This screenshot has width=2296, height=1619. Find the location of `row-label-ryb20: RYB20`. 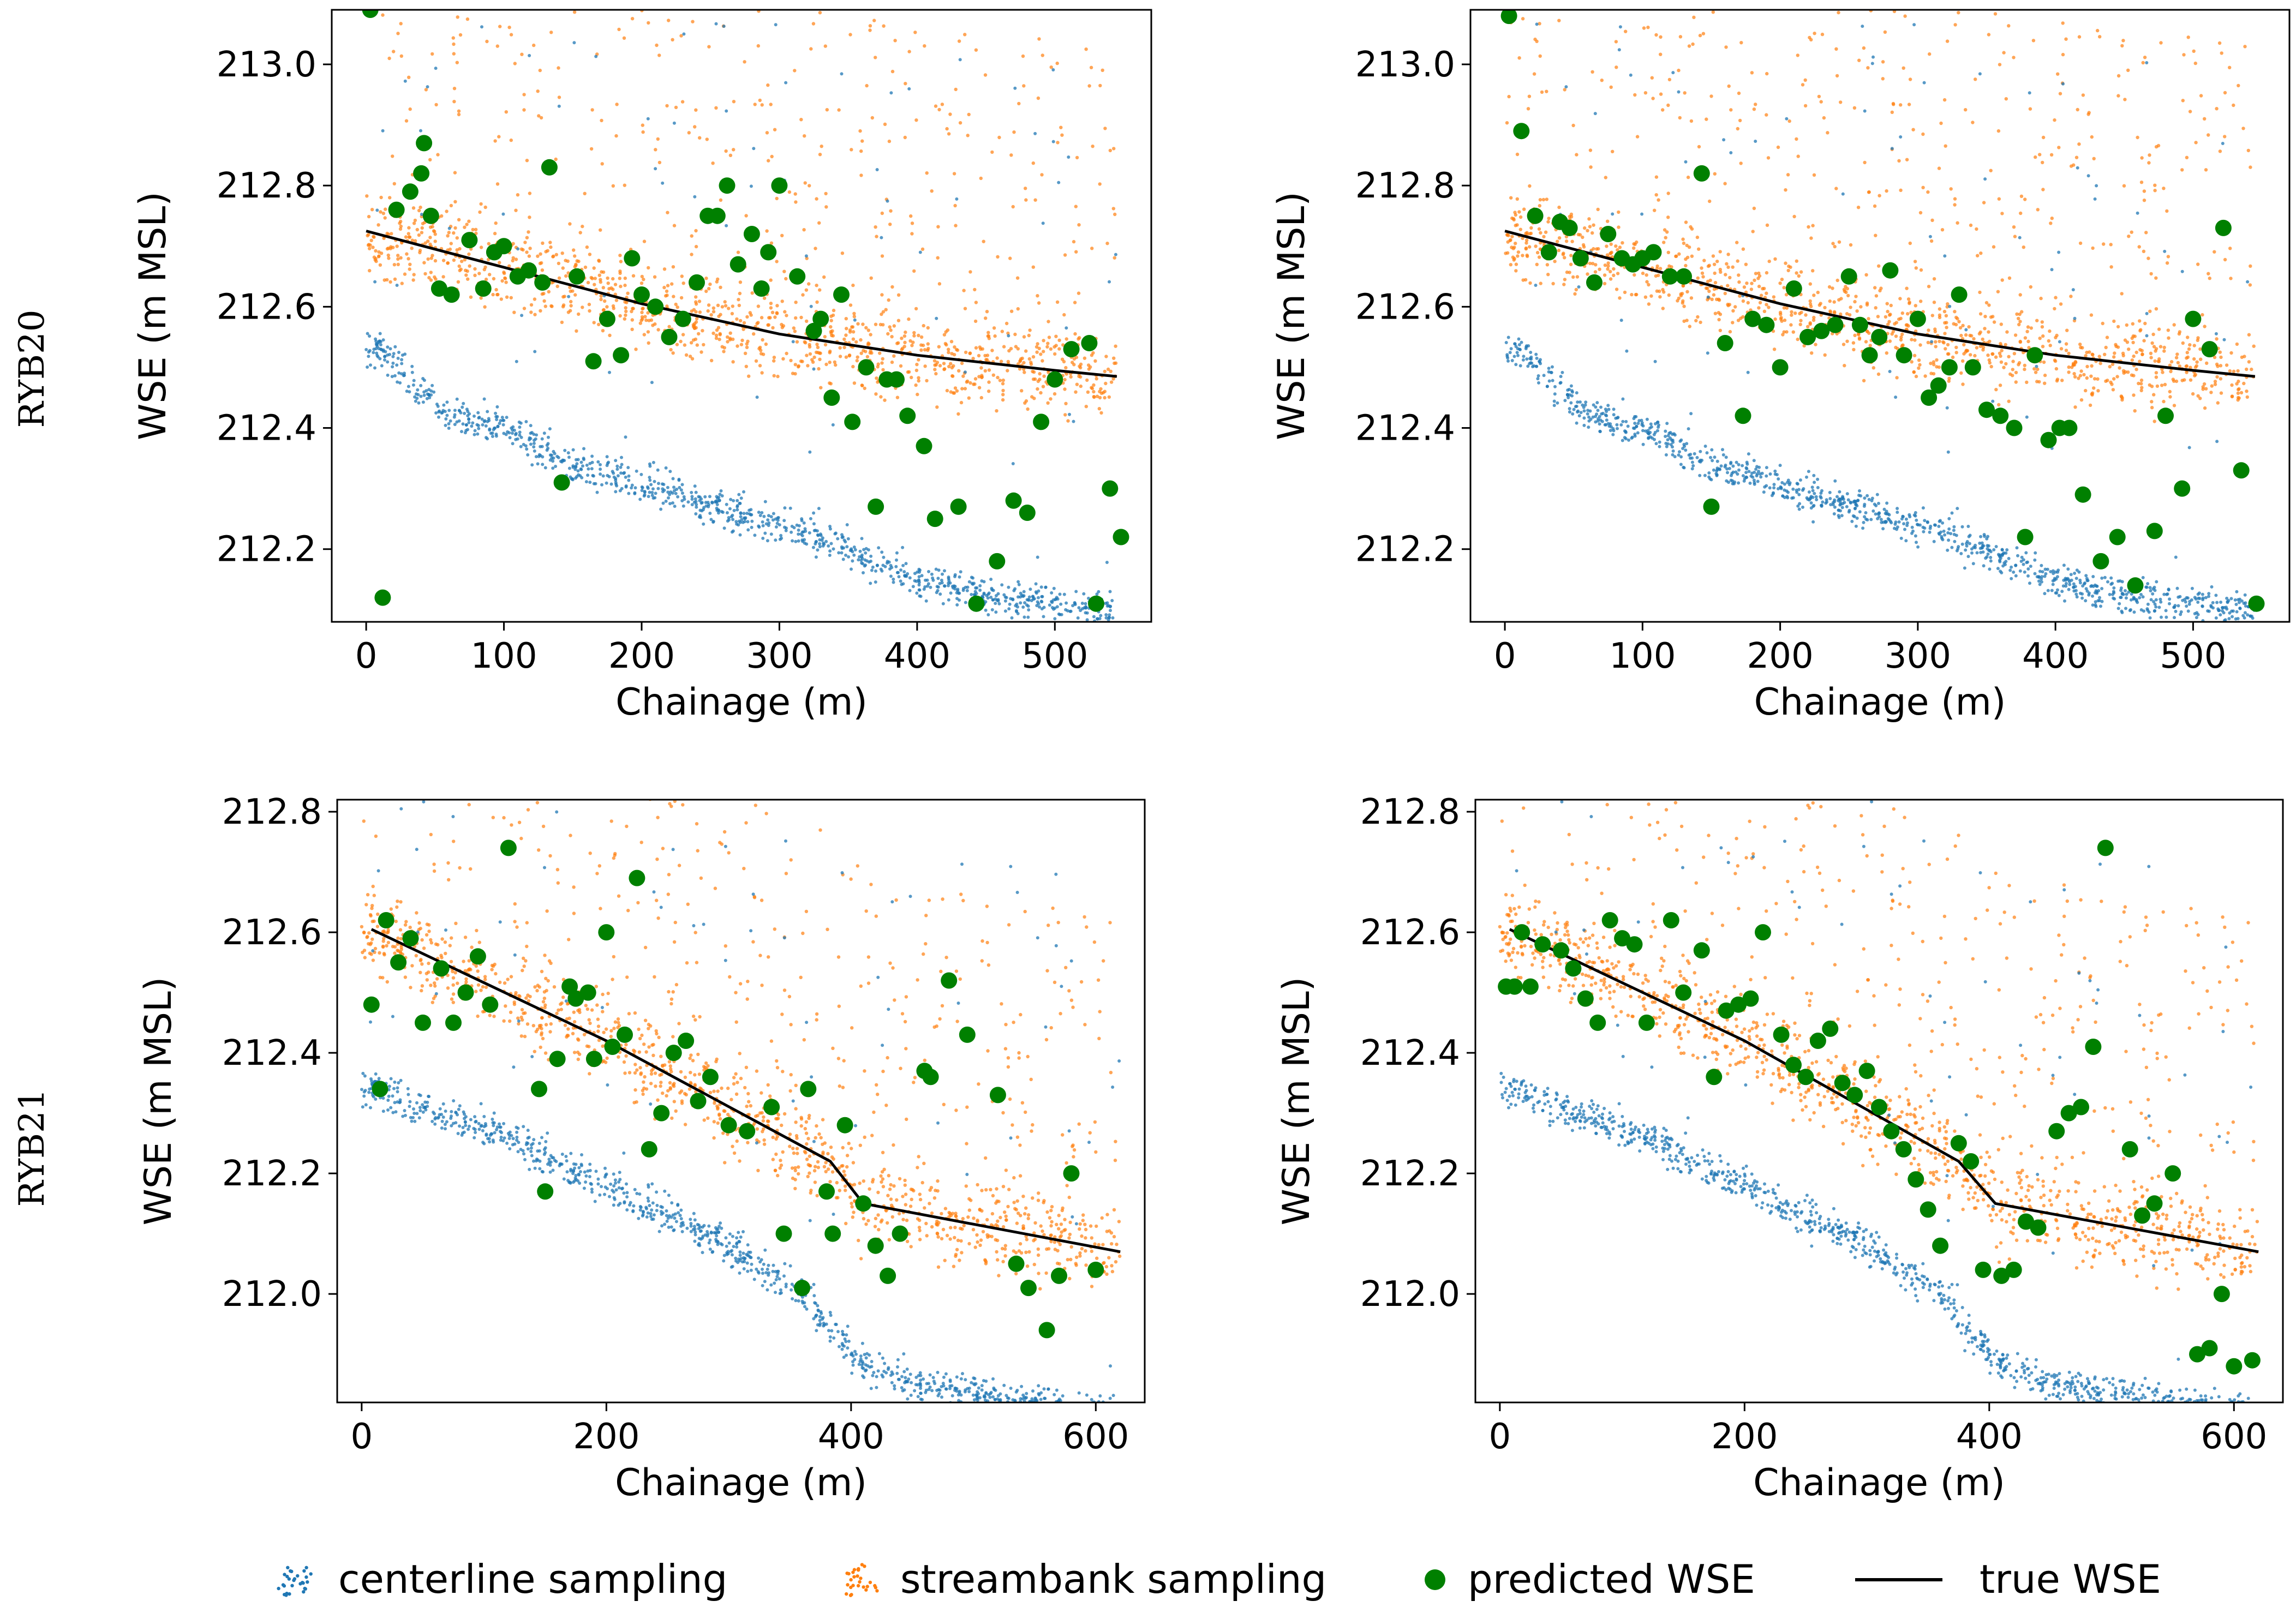

row-label-ryb20: RYB20 is located at coordinates (32, 369).